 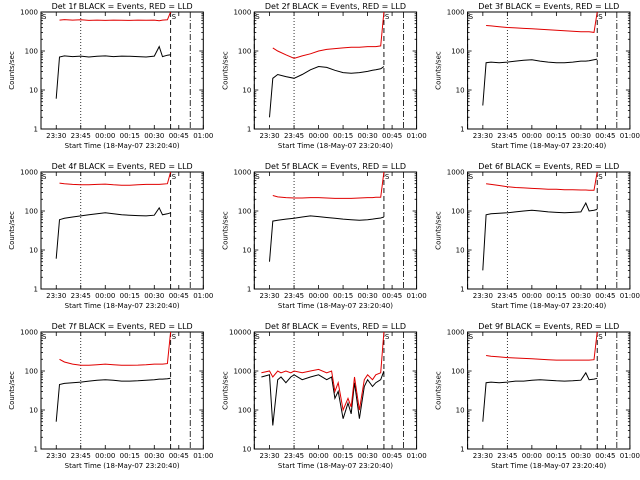 What do you see at coordinates (122, 6) in the screenshot?
I see `plot-title: Det 1f BLACK = Events, RED = LLD` at bounding box center [122, 6].